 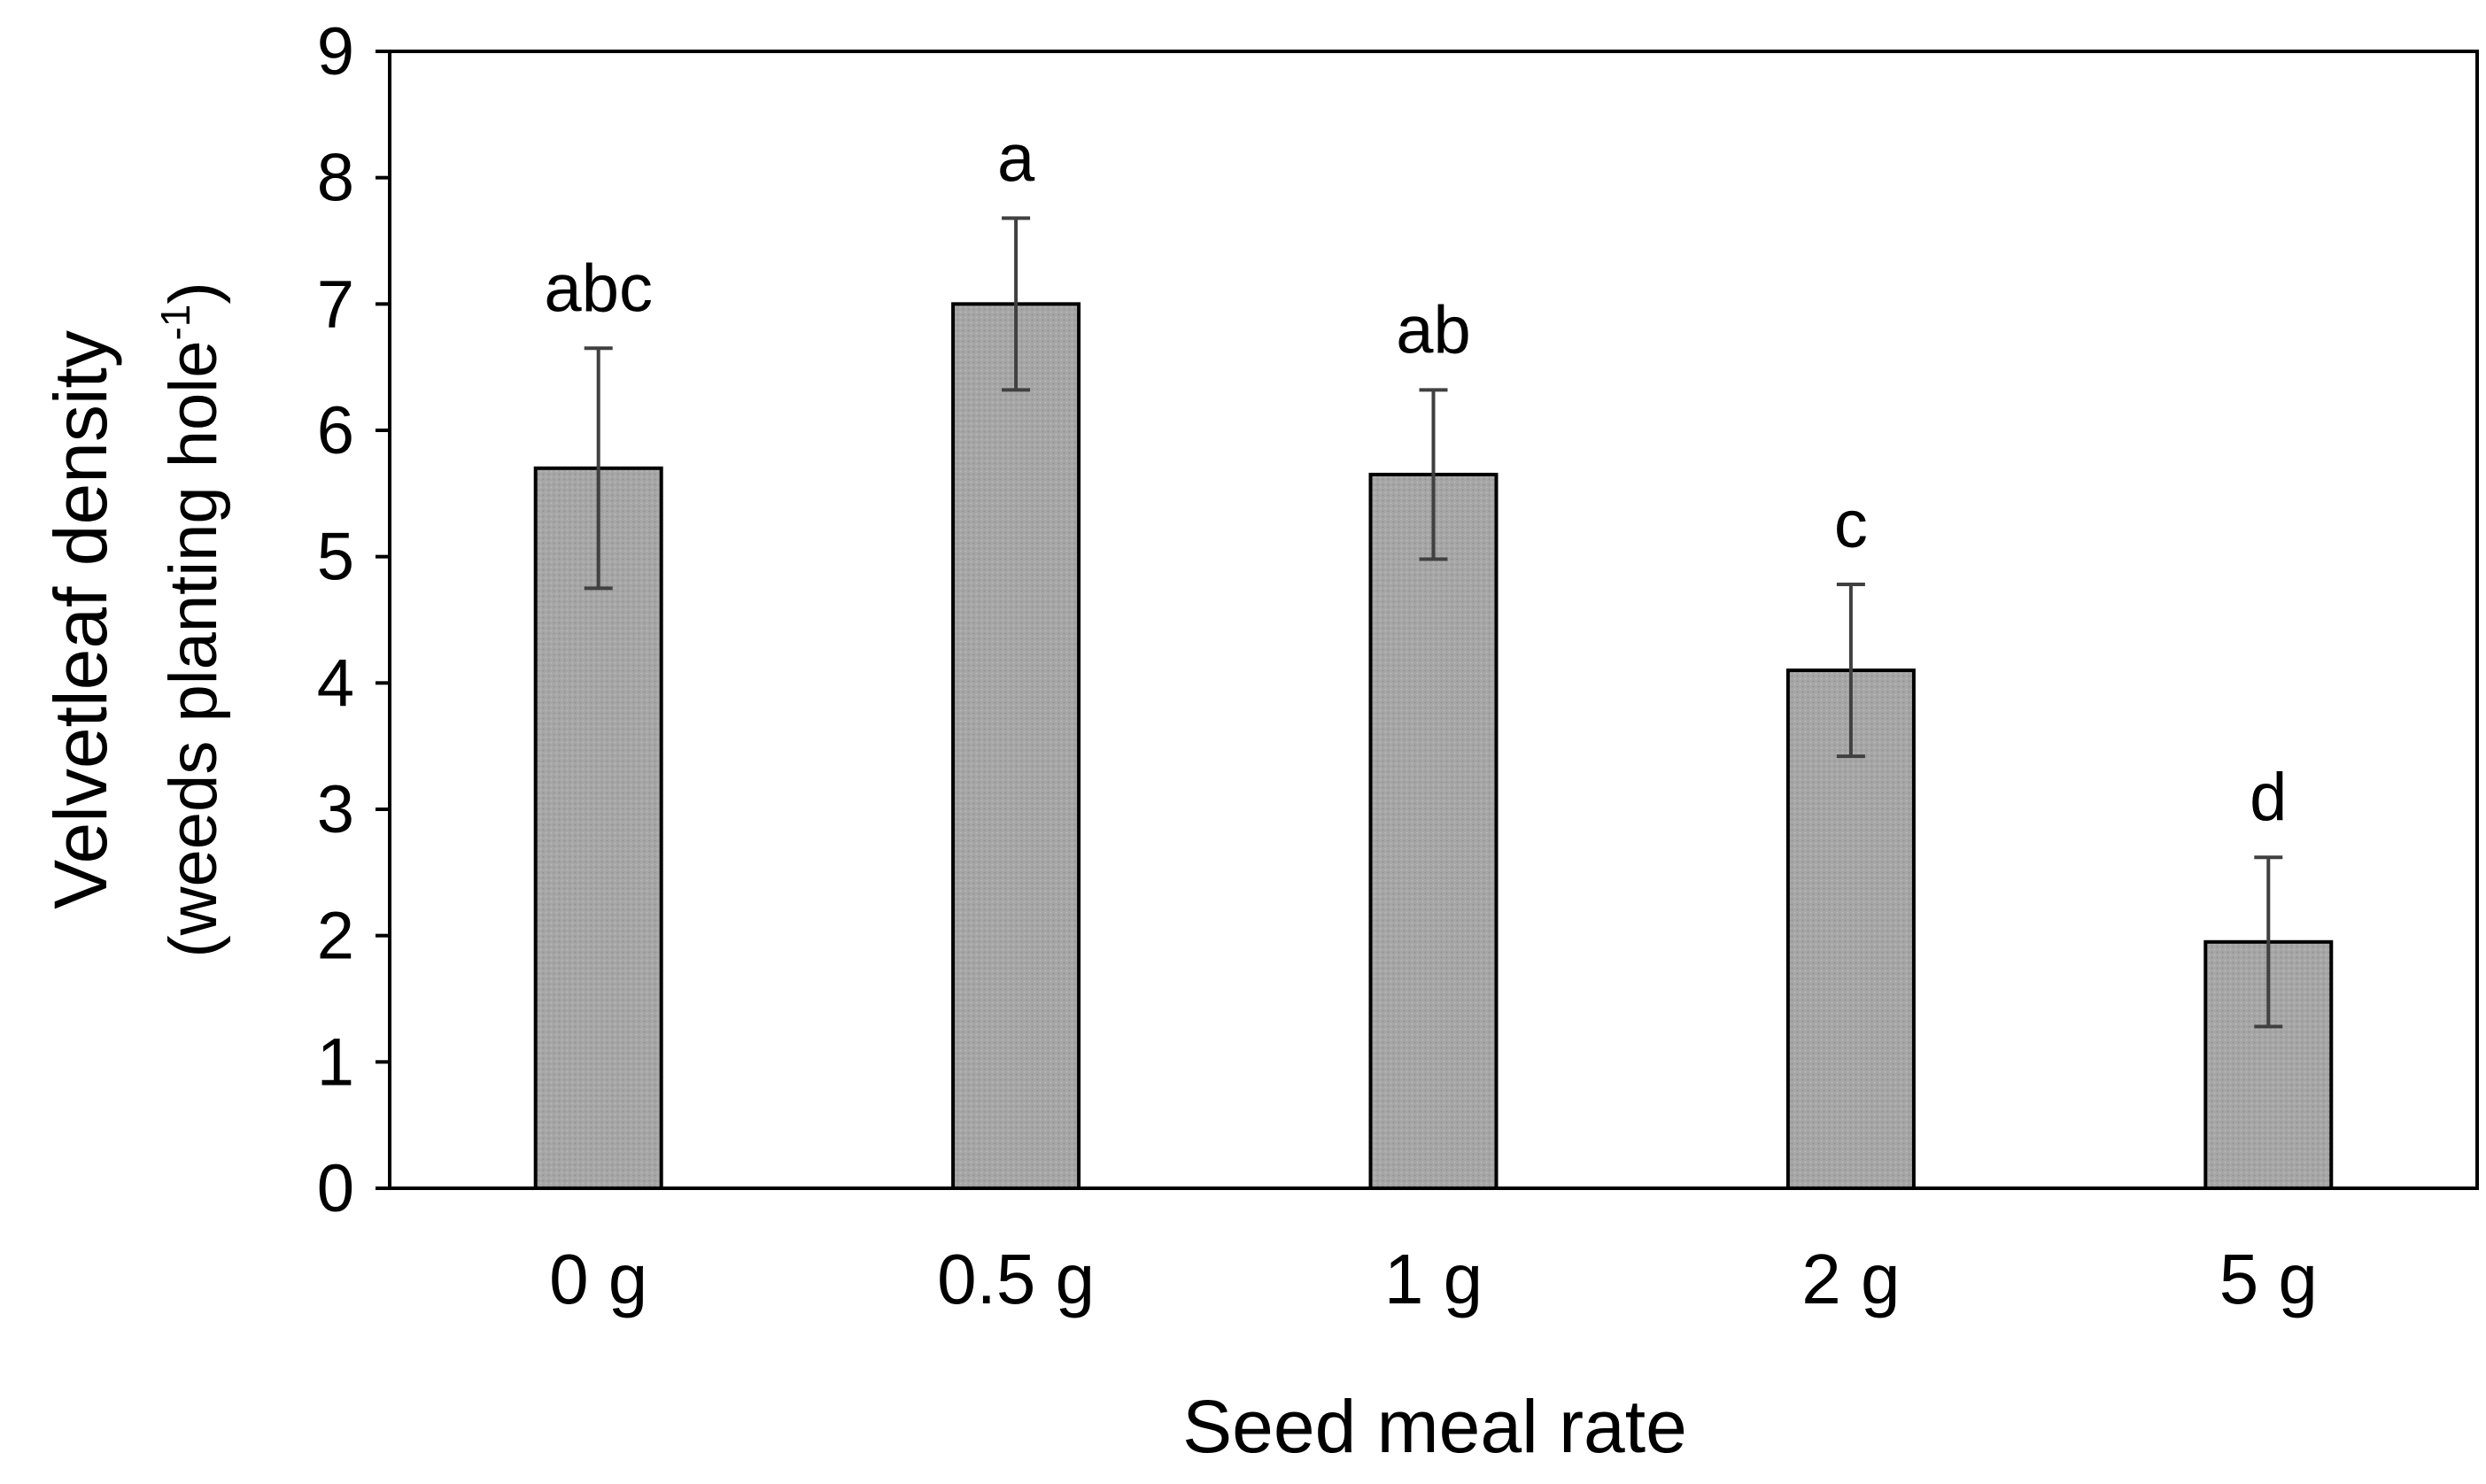 I want to click on y-axis-title-close-paren: ), so click(x=194, y=293).